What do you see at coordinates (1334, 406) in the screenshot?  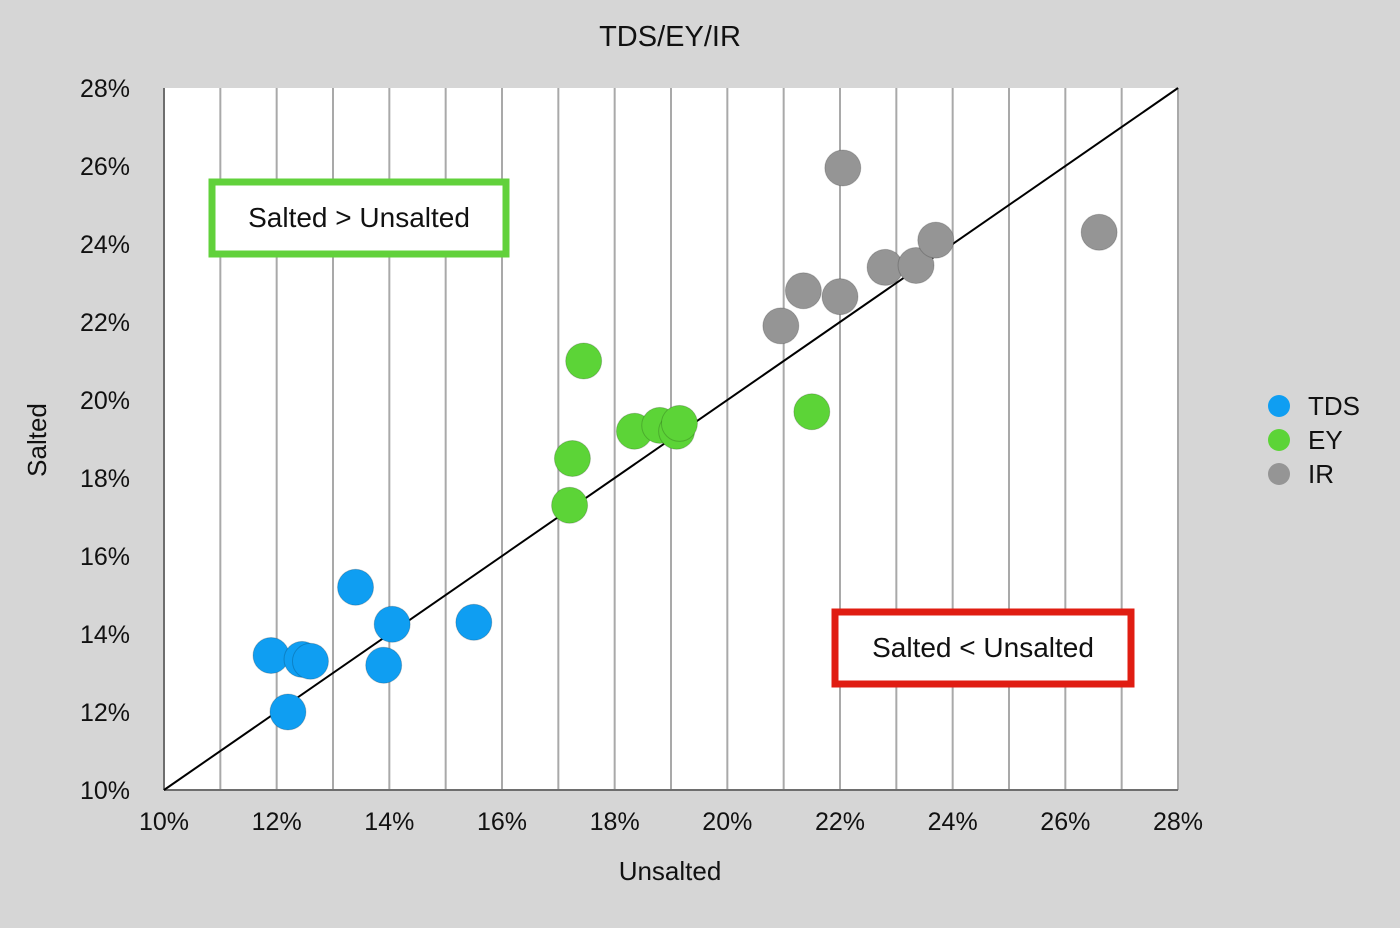 I see `legend-label: TDS` at bounding box center [1334, 406].